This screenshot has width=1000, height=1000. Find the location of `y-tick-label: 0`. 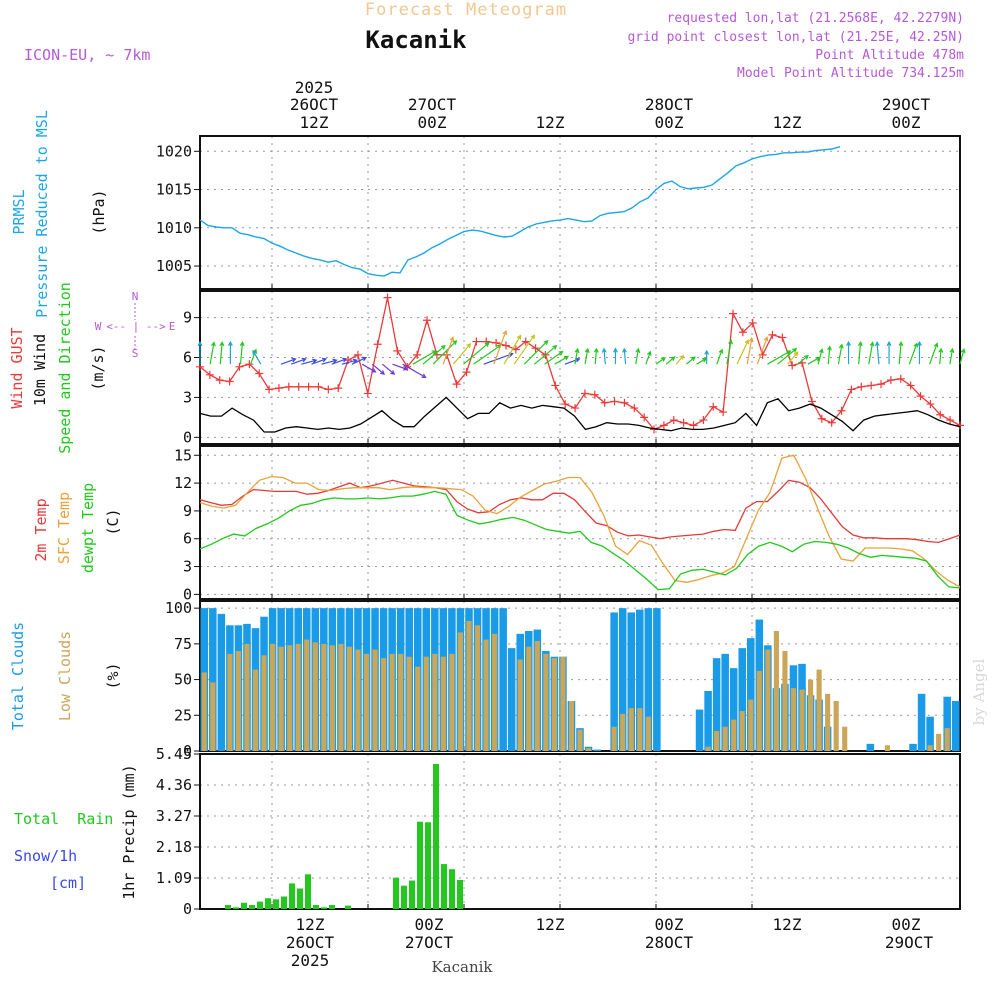

y-tick-label: 0 is located at coordinates (187, 909).